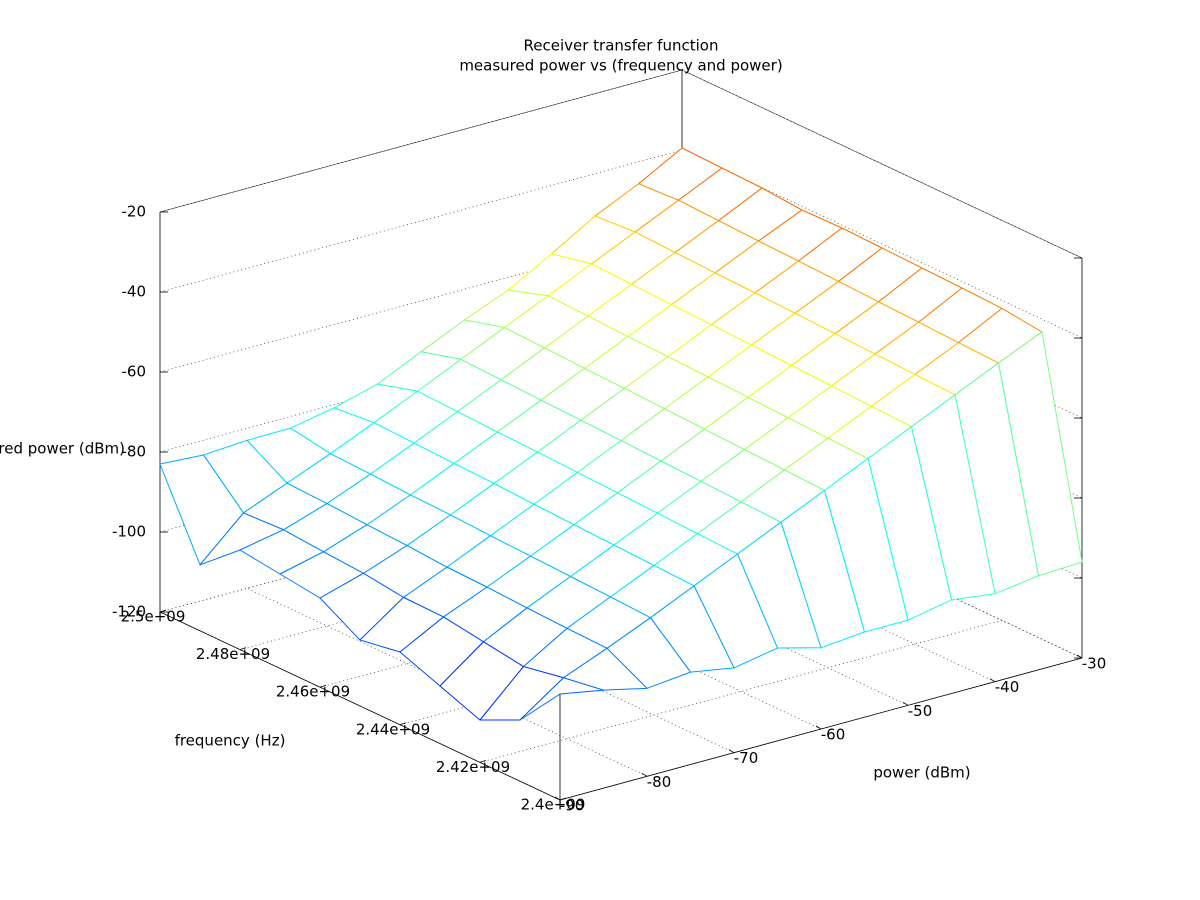  Describe the element at coordinates (659, 782) in the screenshot. I see `x-tick-label: -80` at that location.